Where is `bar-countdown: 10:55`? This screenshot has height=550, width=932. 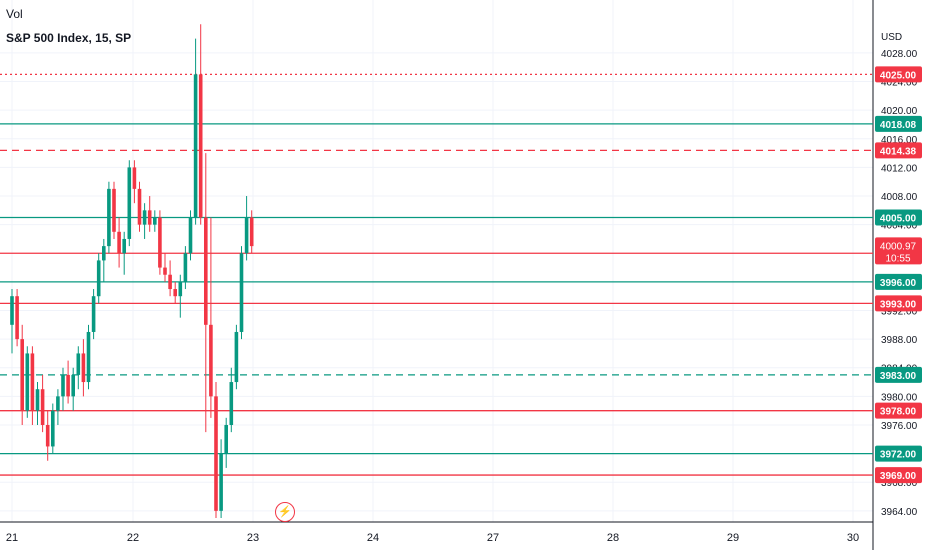 bar-countdown: 10:55 is located at coordinates (897, 258).